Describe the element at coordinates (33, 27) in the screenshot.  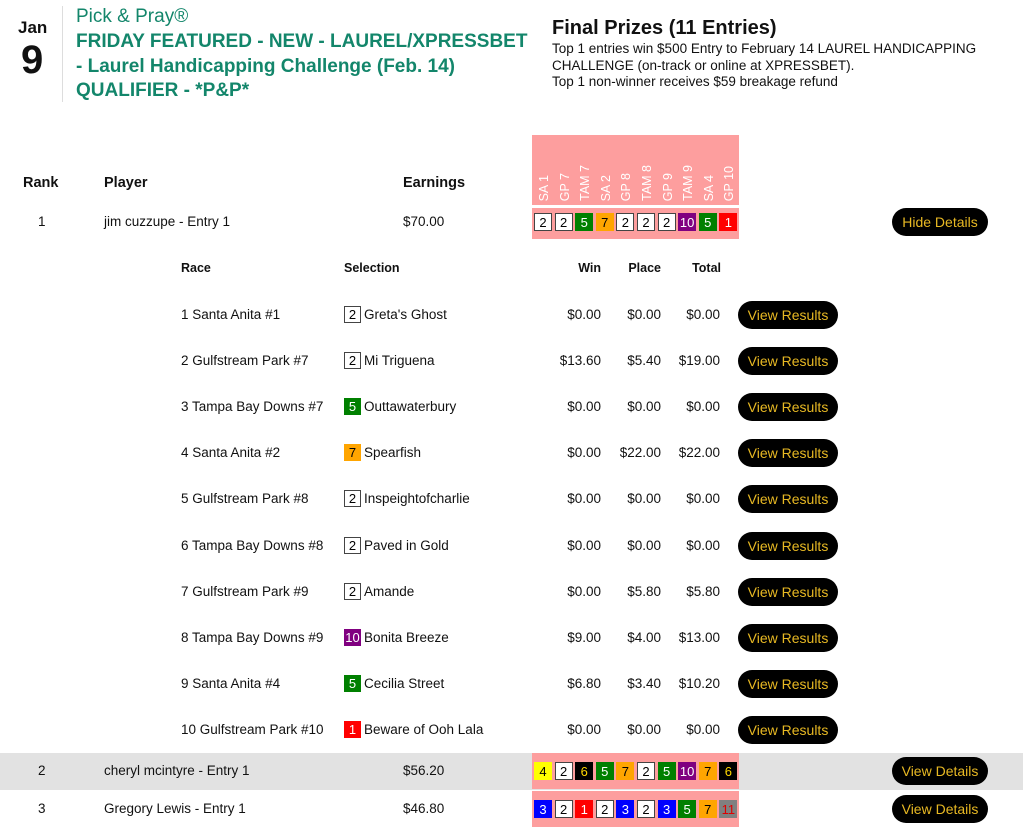
I see `date-month: Jan` at that location.